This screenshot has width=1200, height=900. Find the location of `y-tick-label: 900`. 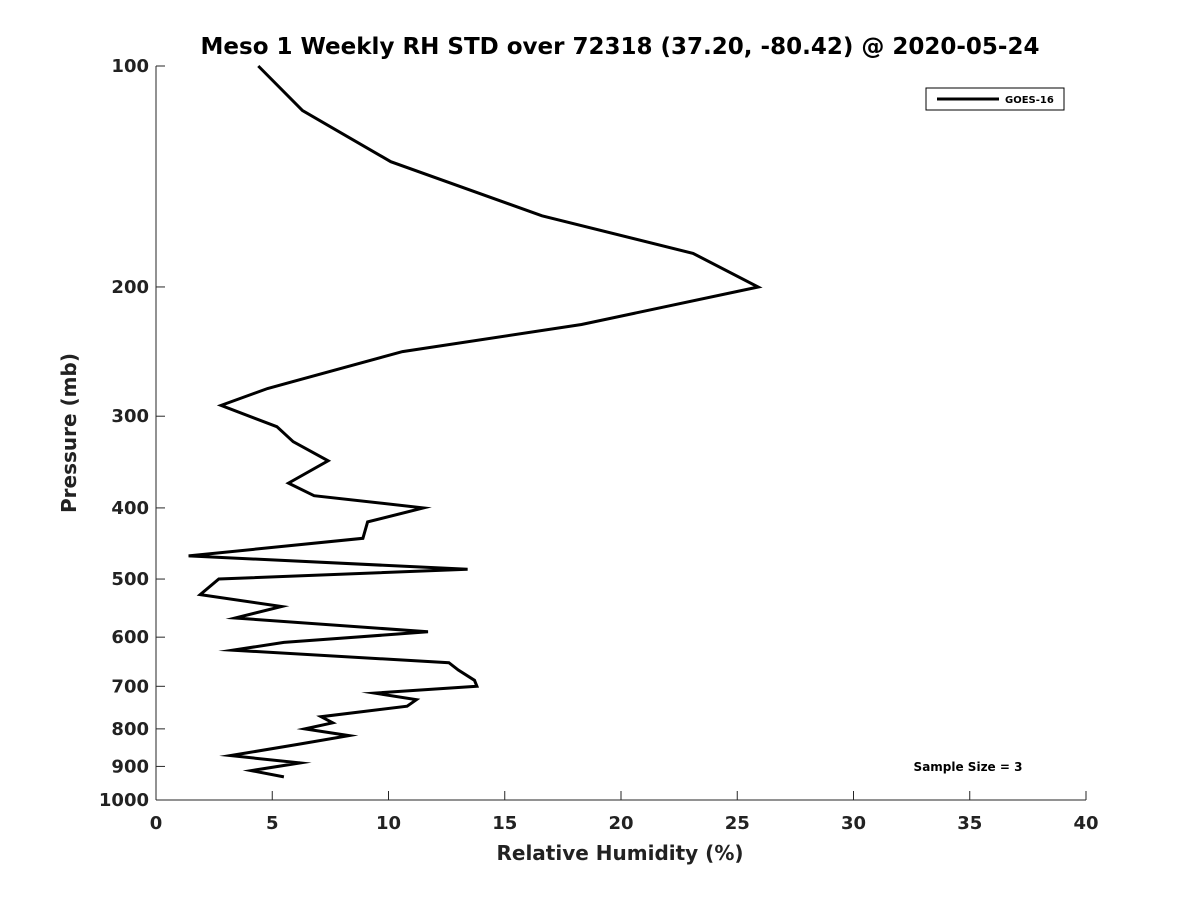

y-tick-label: 900 is located at coordinates (130, 766).